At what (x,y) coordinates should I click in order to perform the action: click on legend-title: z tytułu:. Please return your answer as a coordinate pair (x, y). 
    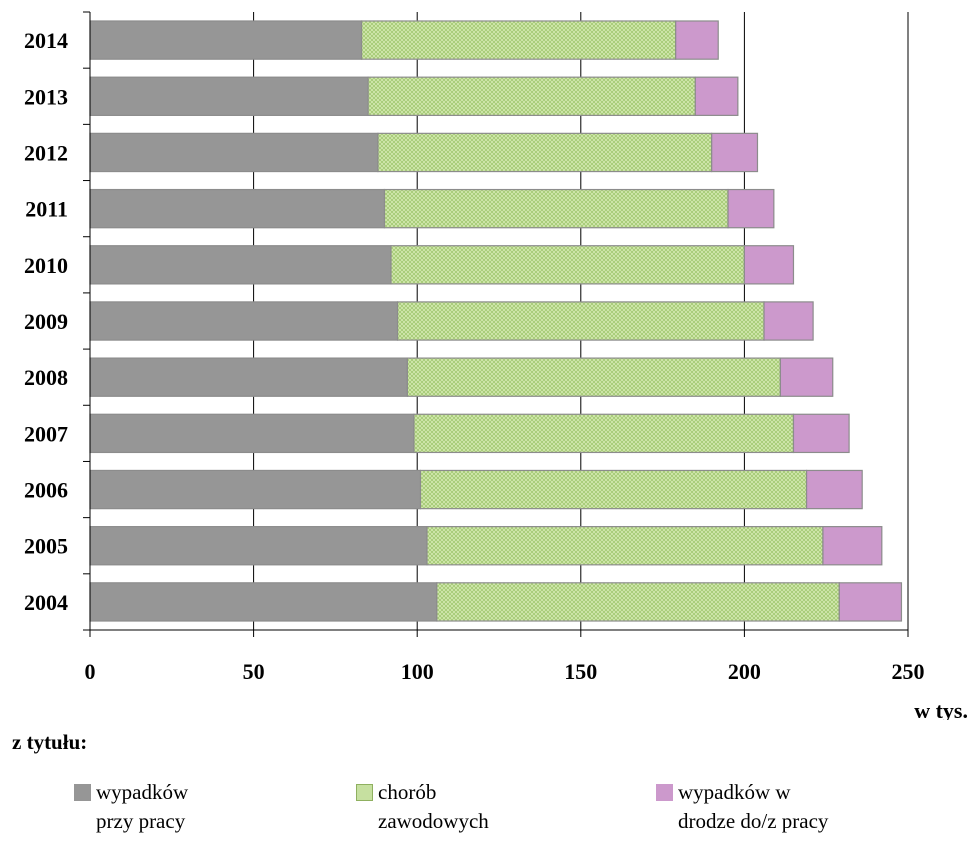
    Looking at the image, I should click on (50, 742).